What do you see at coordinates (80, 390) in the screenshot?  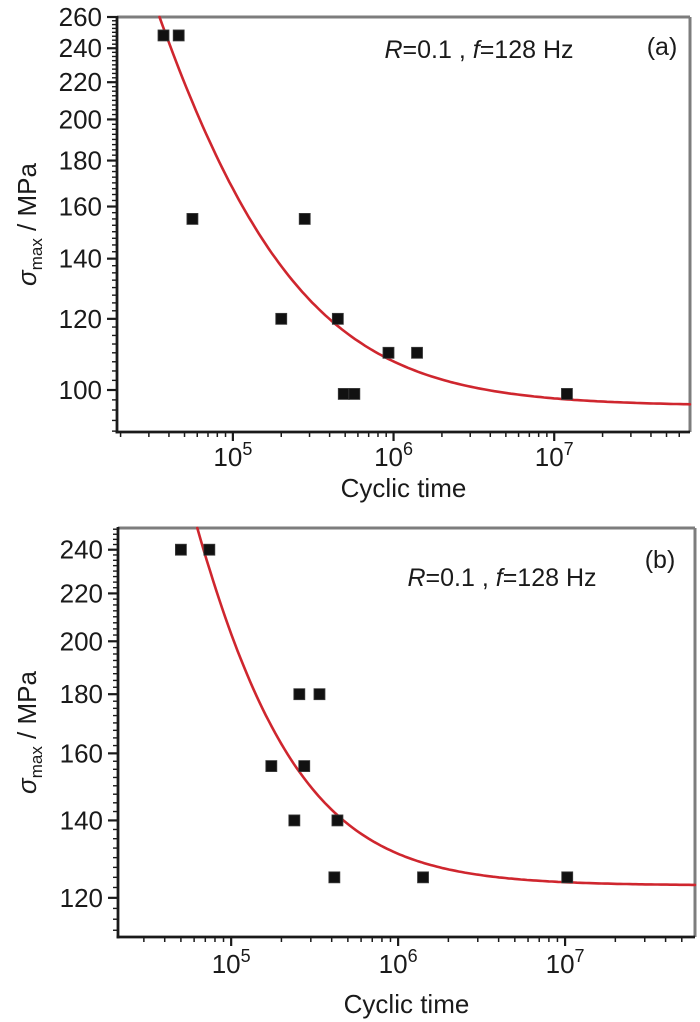 I see `y-tick-label: 100` at bounding box center [80, 390].